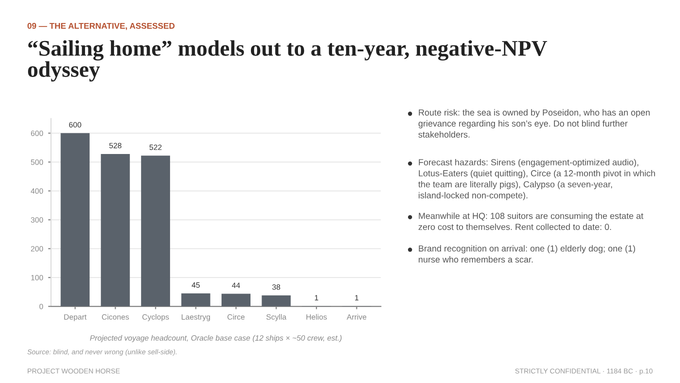 The image size is (680, 383). Describe the element at coordinates (101, 26) in the screenshot. I see `chart-subtitle: 09 — THE ALTERNATIVE, ASSESSED` at that location.